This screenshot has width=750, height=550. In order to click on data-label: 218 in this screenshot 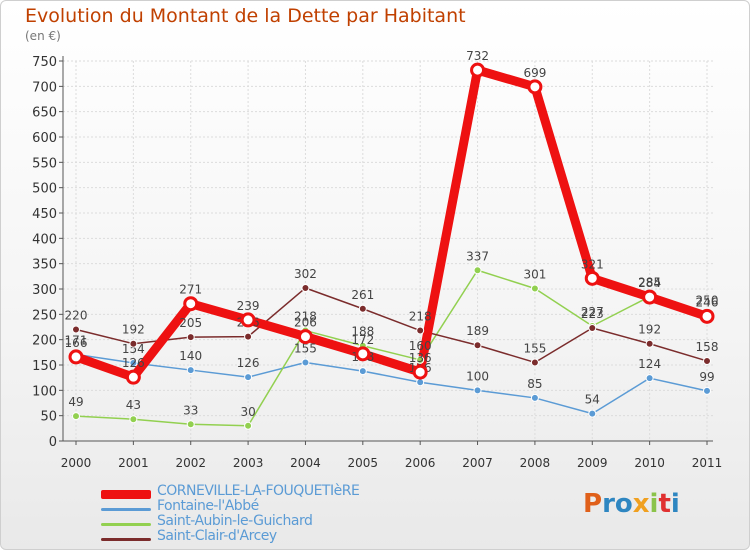, I will do `click(420, 317)`.